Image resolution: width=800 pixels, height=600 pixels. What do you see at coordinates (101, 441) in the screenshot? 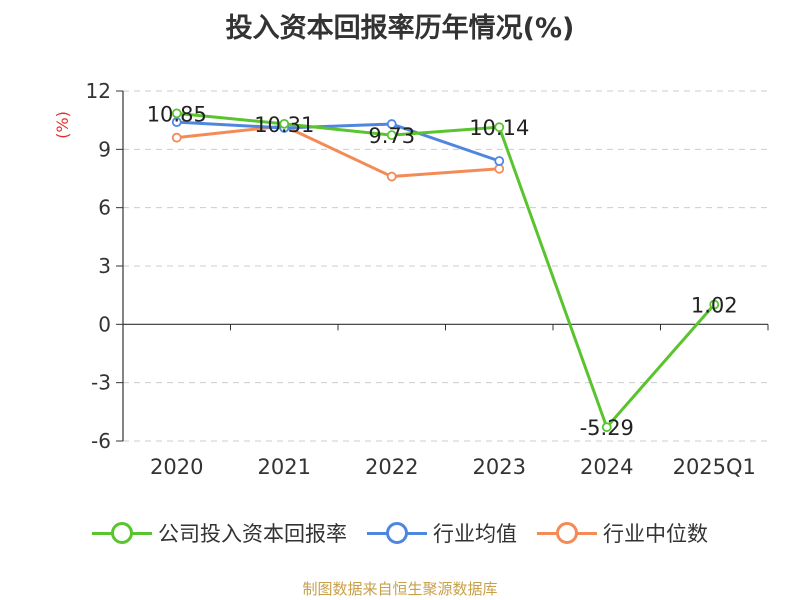
I see `y-tick-label: -6` at bounding box center [101, 441].